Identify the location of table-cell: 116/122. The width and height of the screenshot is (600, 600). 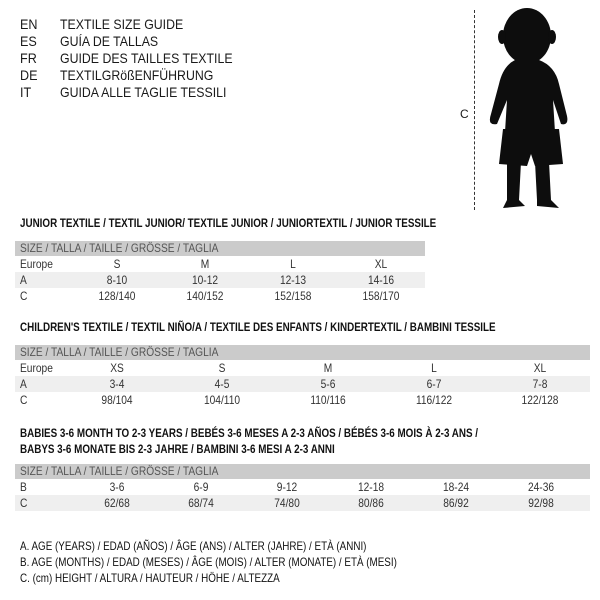
(434, 400).